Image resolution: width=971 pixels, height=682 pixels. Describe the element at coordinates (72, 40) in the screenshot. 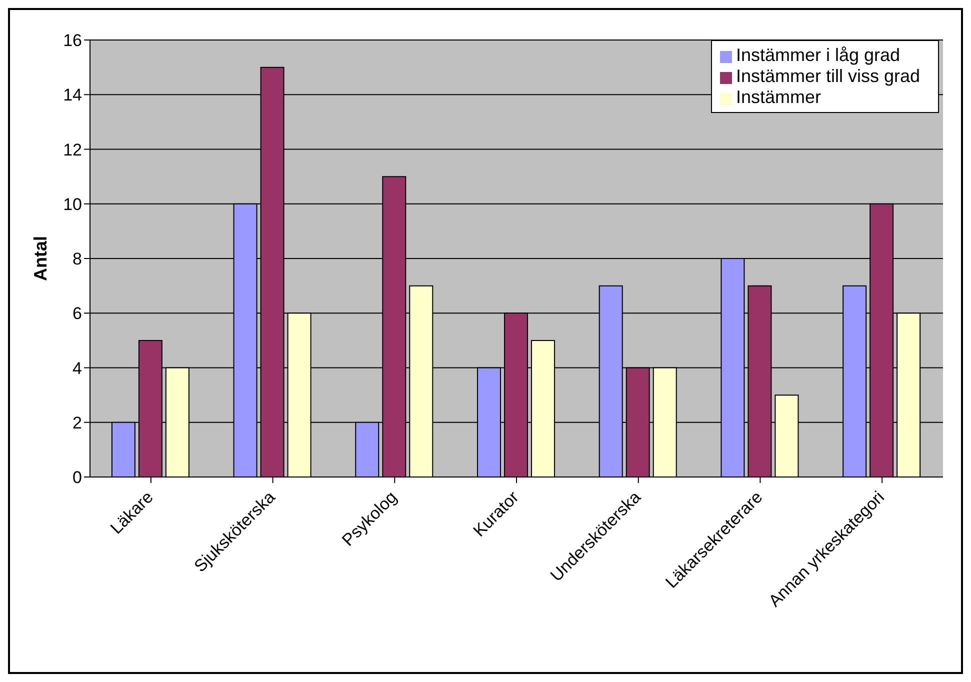

I see `y-tick-label: 16` at that location.